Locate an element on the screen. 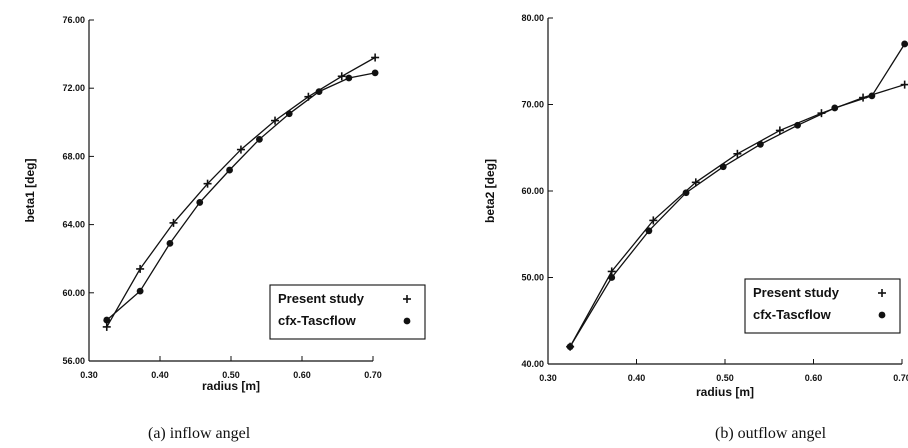 This screenshot has height=448, width=908. y-tick-label: 68.00 is located at coordinates (73, 156).